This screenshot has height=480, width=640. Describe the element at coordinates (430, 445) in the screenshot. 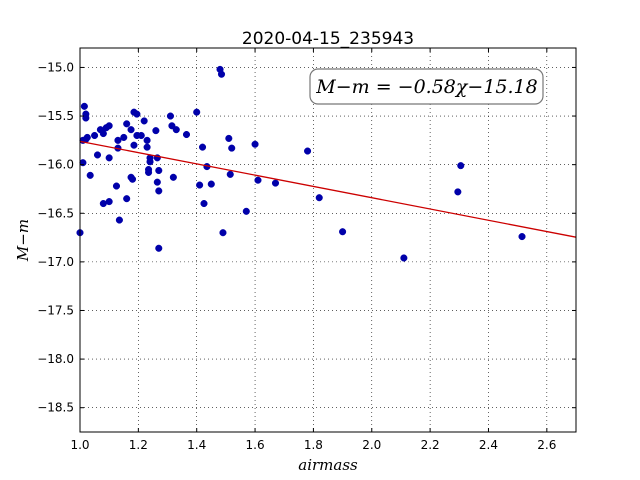

I see `x-tick-label: 2.2` at that location.